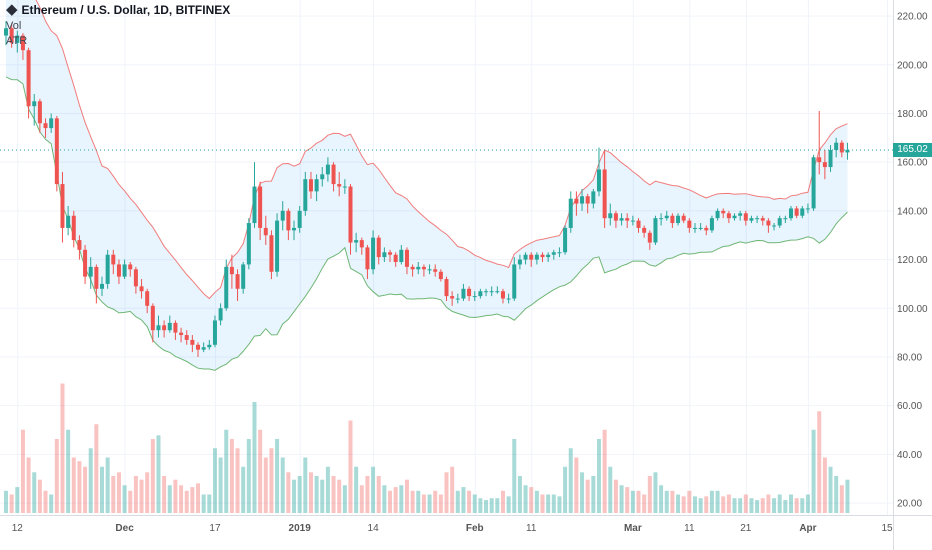  What do you see at coordinates (912, 163) in the screenshot?
I see `price-axis-label: 160.00` at bounding box center [912, 163].